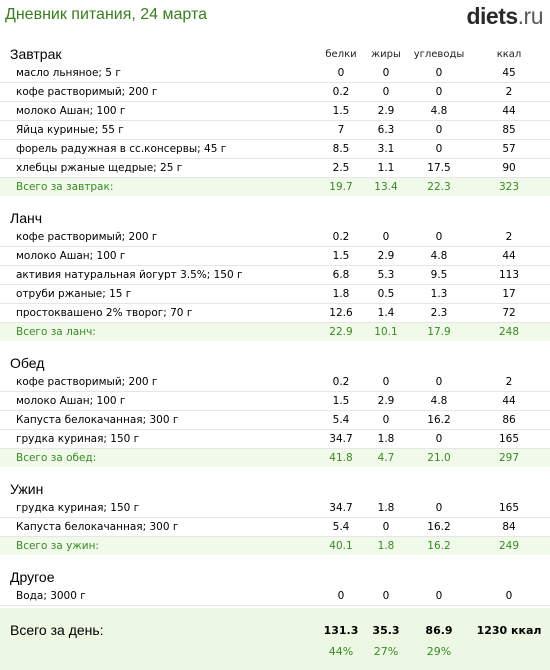 The image size is (550, 670). What do you see at coordinates (386, 168) in the screenshot?
I see `food-fat: 1.1` at bounding box center [386, 168].